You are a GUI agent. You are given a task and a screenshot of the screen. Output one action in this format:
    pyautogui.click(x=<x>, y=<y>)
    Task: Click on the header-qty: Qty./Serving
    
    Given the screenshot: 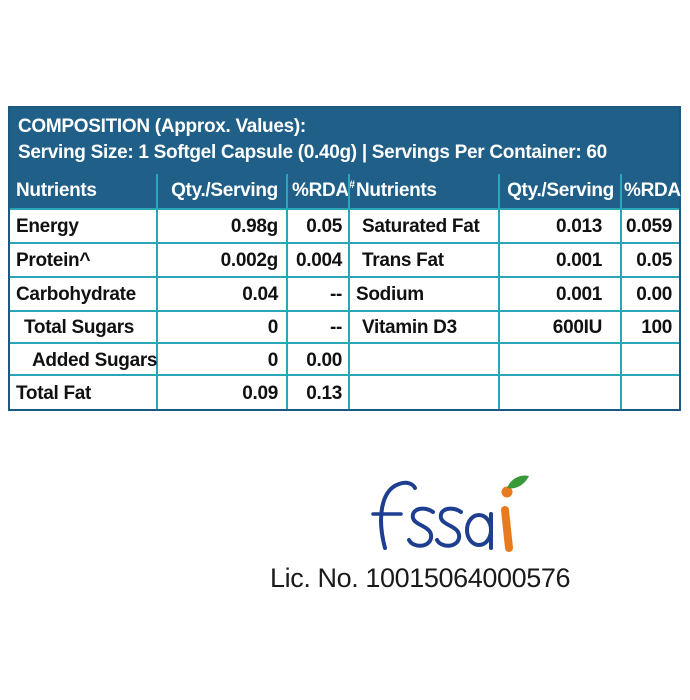 What is the action you would take?
    pyautogui.click(x=224, y=190)
    